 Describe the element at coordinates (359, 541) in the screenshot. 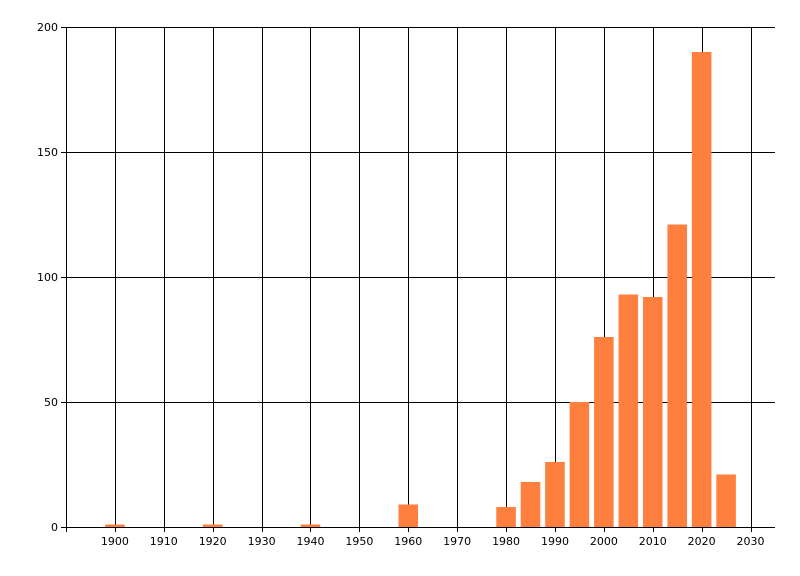

I see `x-tick-label-1950: 1950` at that location.